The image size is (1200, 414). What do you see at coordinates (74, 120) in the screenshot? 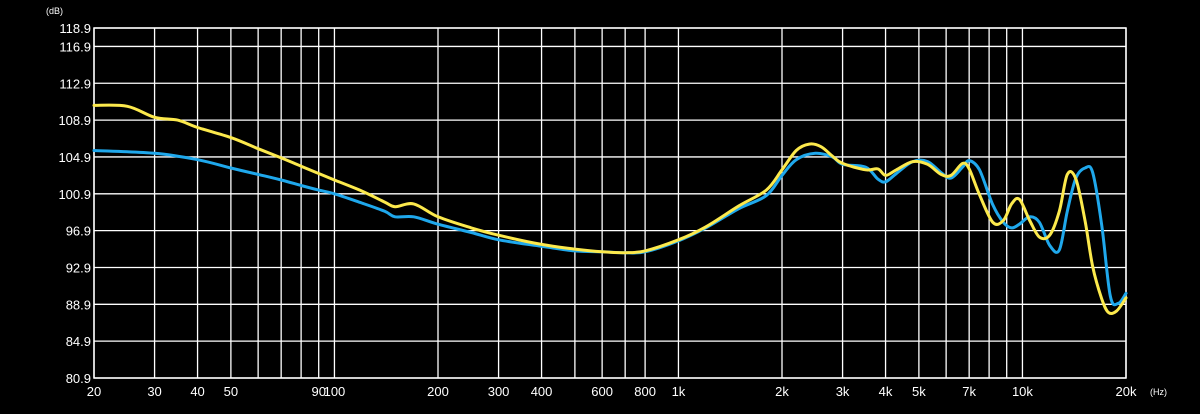
I see `y-tick-label: 108.9` at bounding box center [74, 120].